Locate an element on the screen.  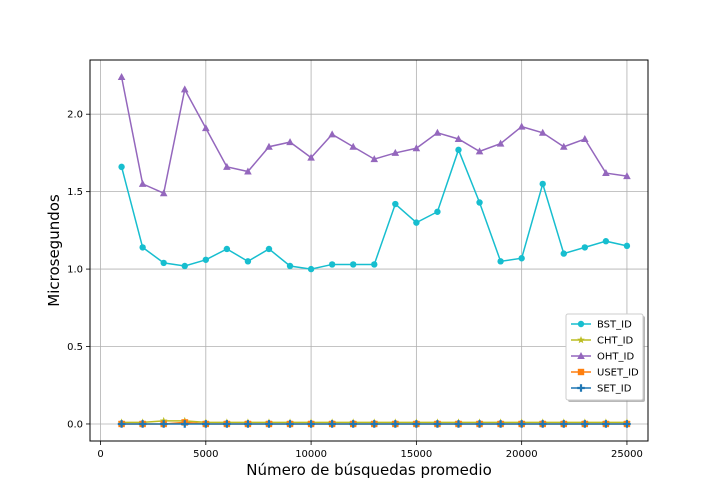
y-tick-label: 0.5 is located at coordinates (75, 347).